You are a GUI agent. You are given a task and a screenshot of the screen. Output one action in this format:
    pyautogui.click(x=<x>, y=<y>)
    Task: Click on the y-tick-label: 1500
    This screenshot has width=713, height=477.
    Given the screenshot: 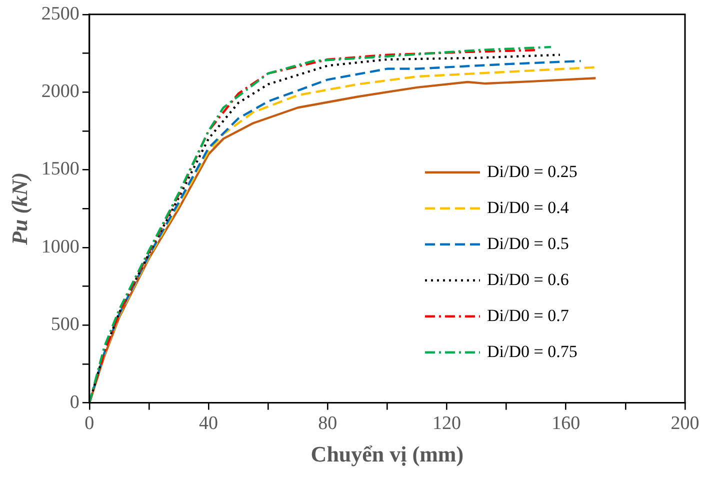 What is the action you would take?
    pyautogui.click(x=60, y=169)
    